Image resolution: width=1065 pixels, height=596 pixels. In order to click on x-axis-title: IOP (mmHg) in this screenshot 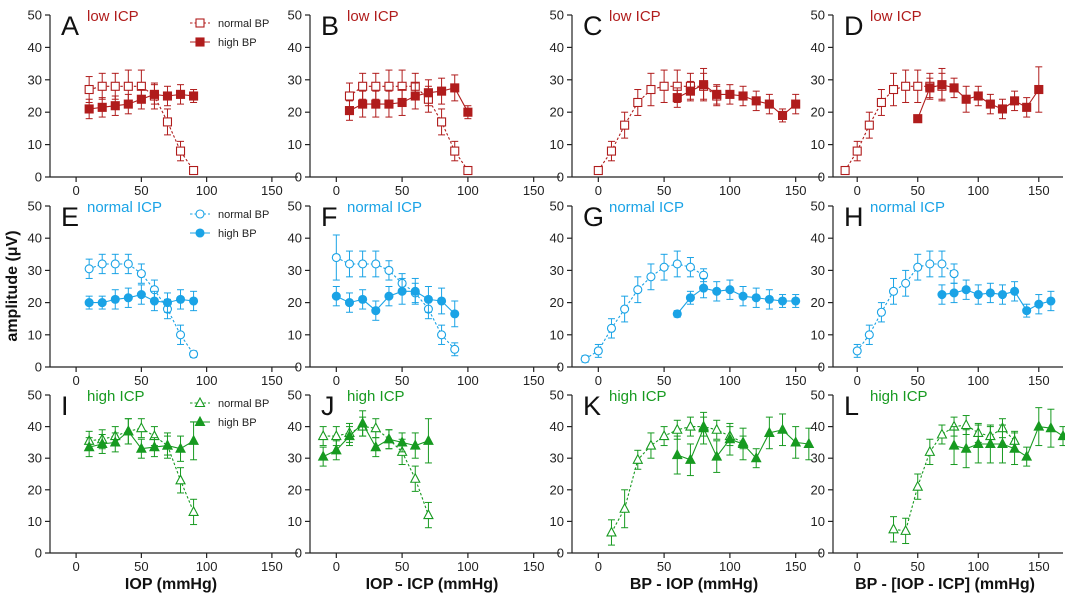, I will do `click(171, 584)`.